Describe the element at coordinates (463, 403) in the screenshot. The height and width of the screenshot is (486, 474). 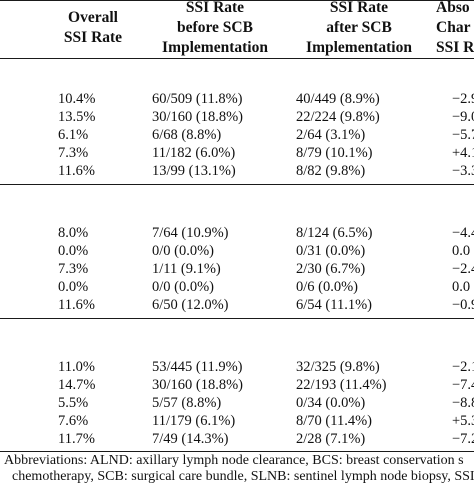
I see `cell-change: −8.8` at that location.